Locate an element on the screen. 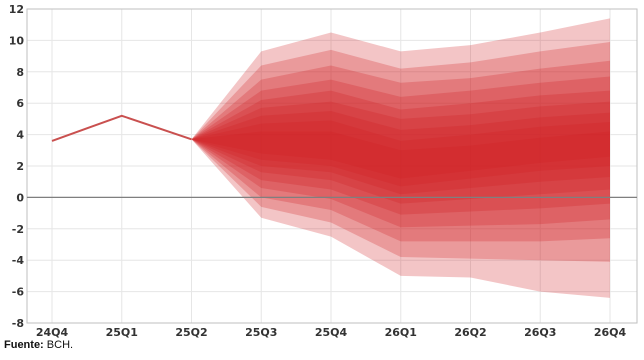 The width and height of the screenshot is (644, 360). source-note: Fuente: BCH. is located at coordinates (38, 345).